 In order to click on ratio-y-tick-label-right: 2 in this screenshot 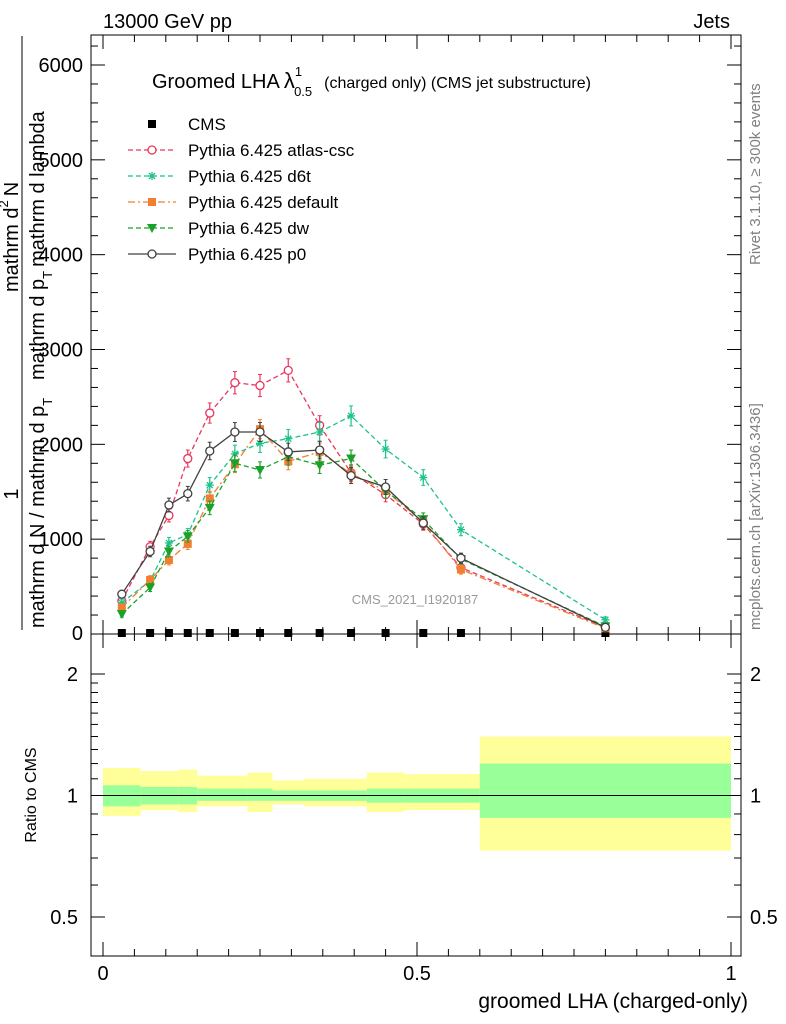, I will do `click(755, 675)`.